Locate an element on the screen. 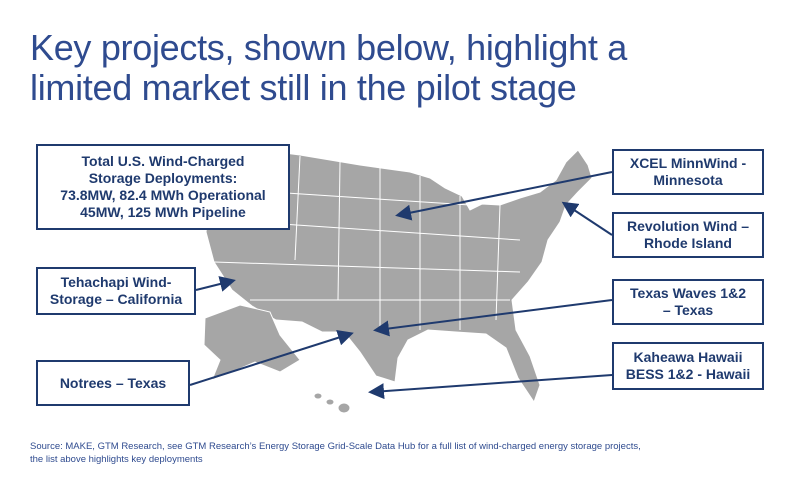  callout: Notrees – Texas is located at coordinates (113, 383).